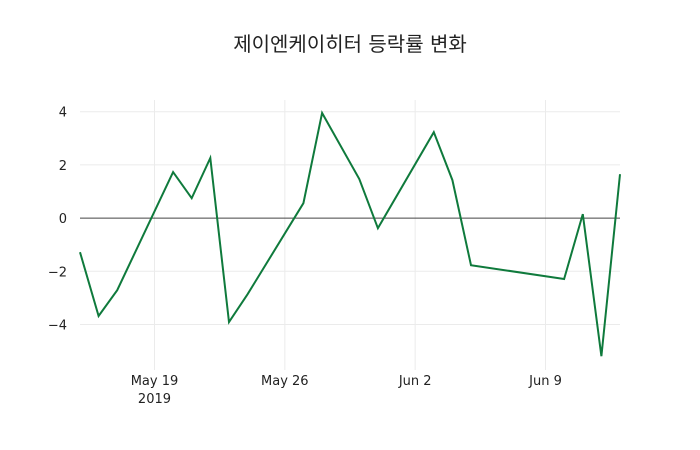  Describe the element at coordinates (154, 399) in the screenshot. I see `x-tick-sublabel: 2019` at that location.